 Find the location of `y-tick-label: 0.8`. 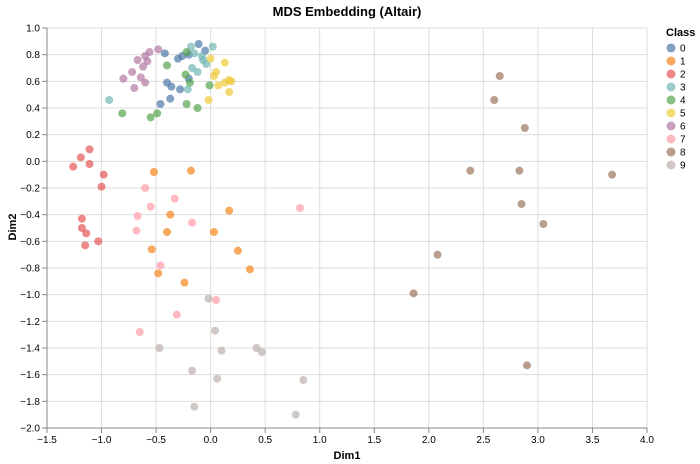

y-tick-label: 0.8 is located at coordinates (33, 55).